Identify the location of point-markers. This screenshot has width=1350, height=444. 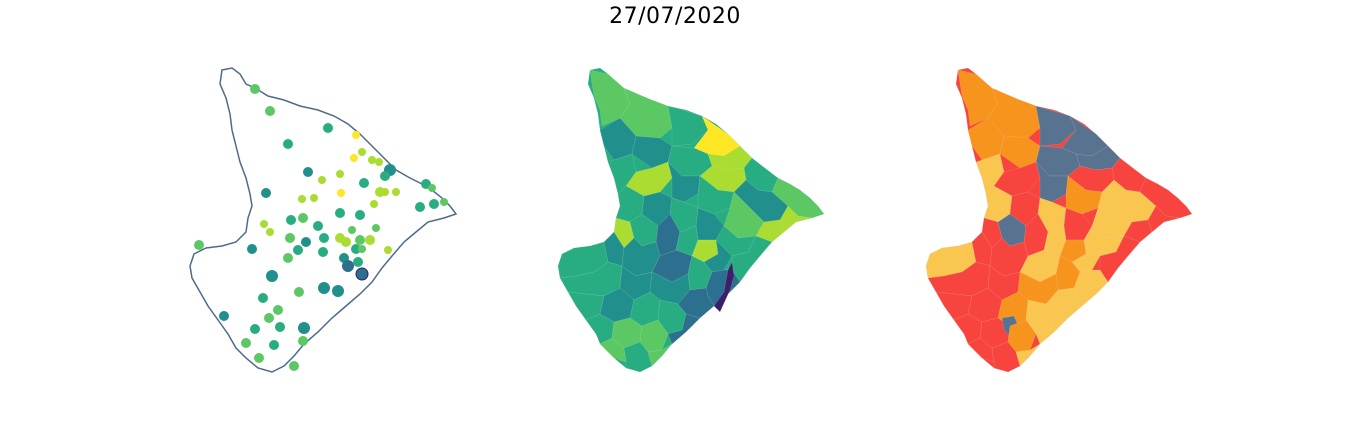
(321, 227).